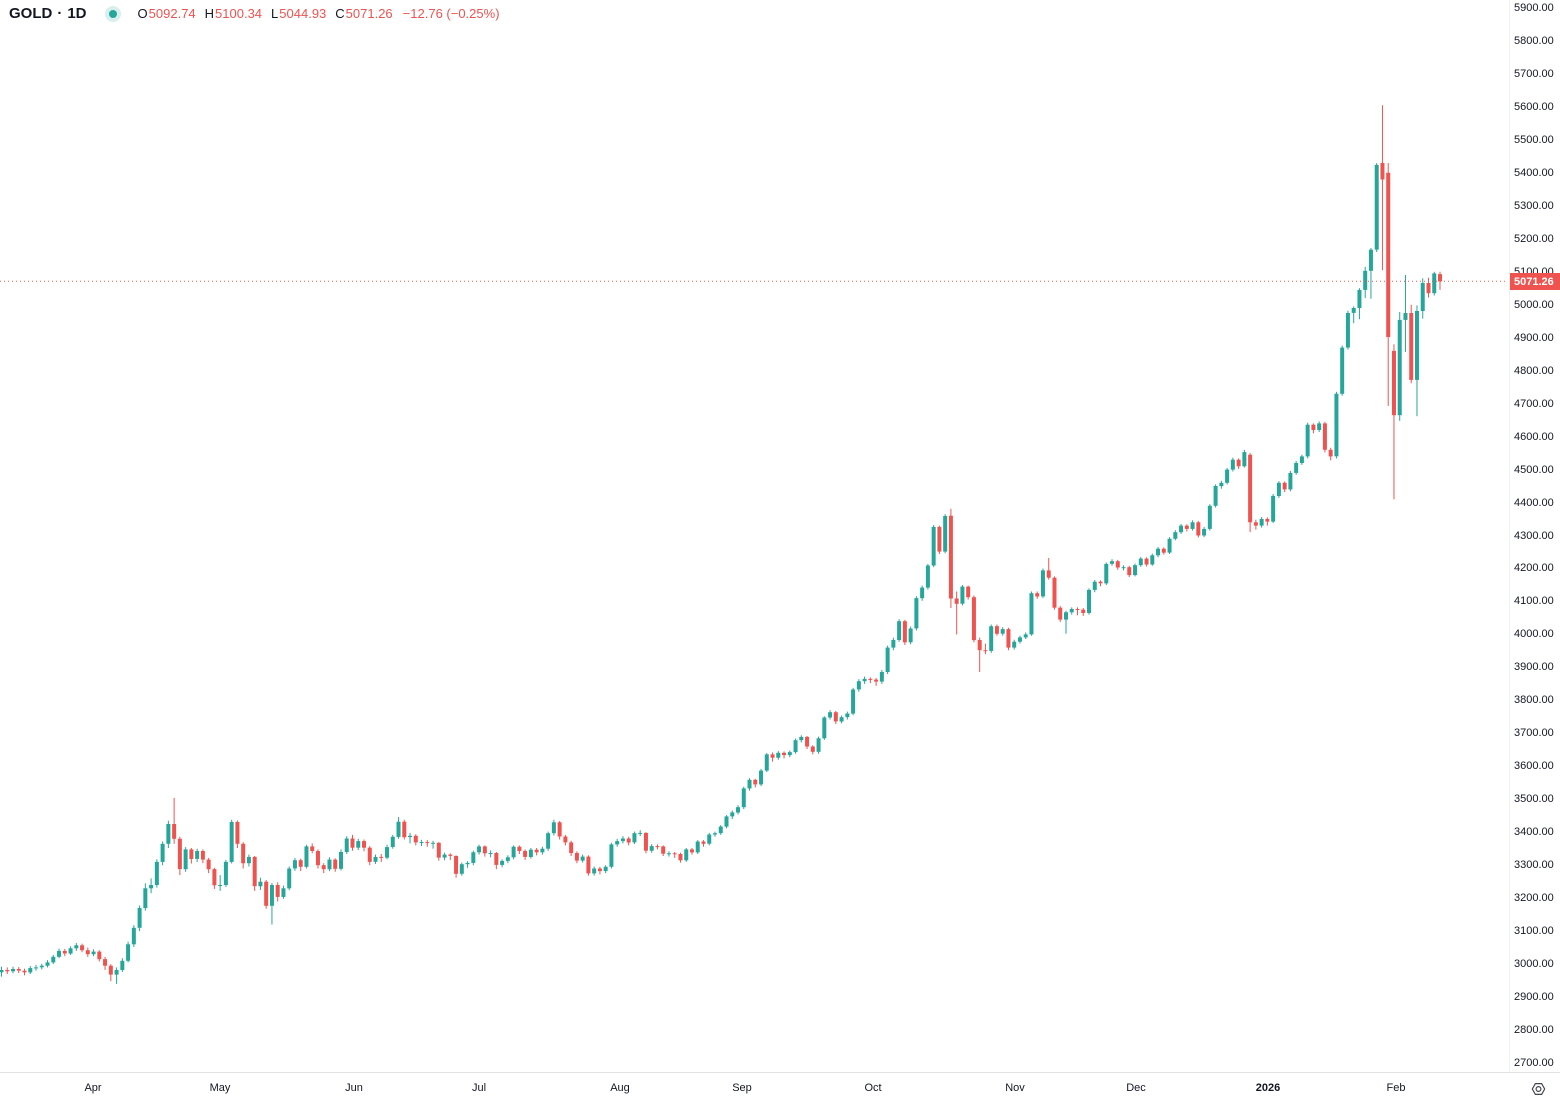  I want to click on price-tick-label: 4100.00, so click(1534, 601).